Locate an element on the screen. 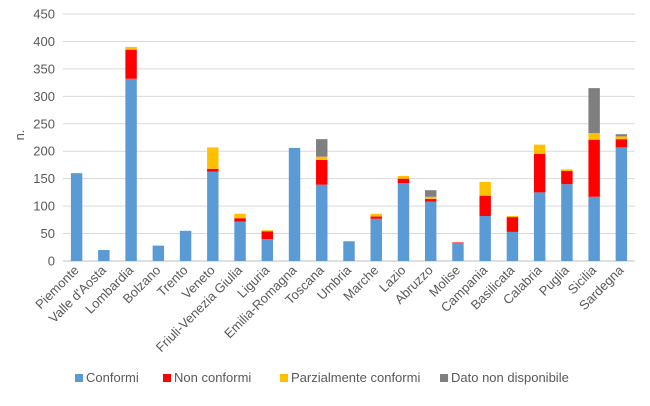 The height and width of the screenshot is (406, 650). y-tick-label: 50 is located at coordinates (48, 233).